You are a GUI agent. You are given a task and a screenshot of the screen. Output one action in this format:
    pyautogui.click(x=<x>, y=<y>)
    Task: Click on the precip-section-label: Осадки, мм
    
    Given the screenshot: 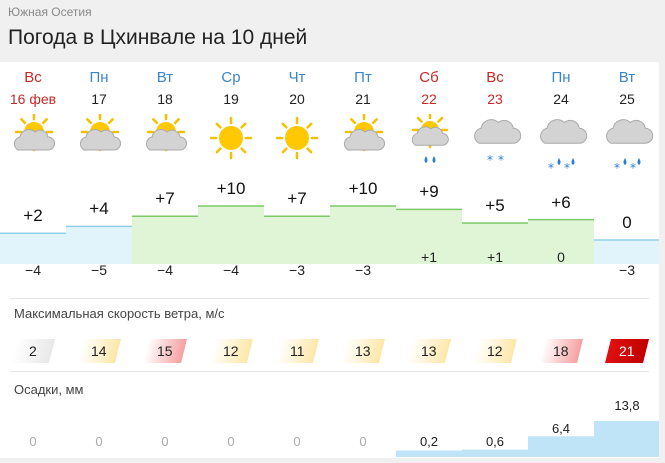 What is the action you would take?
    pyautogui.click(x=49, y=389)
    